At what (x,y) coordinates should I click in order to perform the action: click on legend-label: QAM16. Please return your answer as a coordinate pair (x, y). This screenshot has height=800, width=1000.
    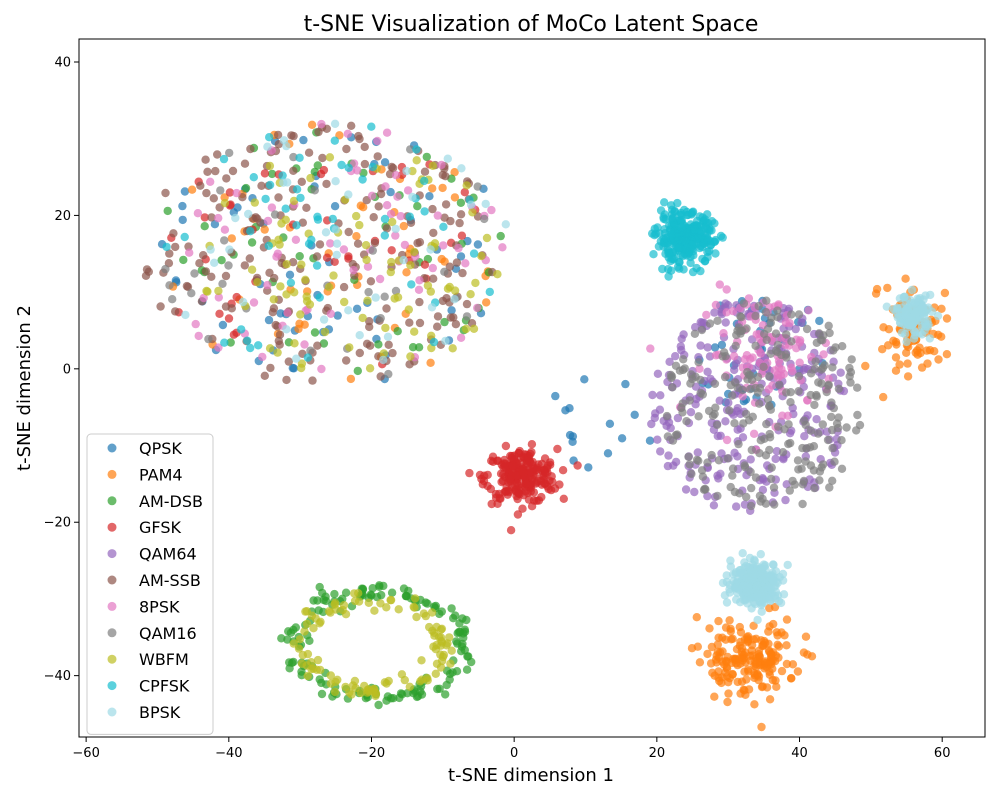
    Looking at the image, I should click on (168, 633).